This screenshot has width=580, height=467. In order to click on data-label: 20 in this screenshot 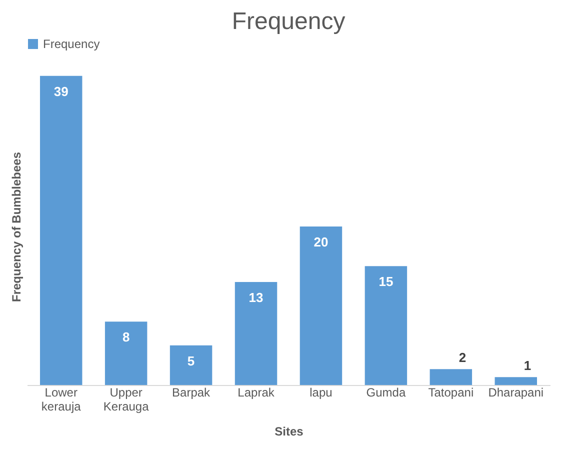, I will do `click(321, 242)`.